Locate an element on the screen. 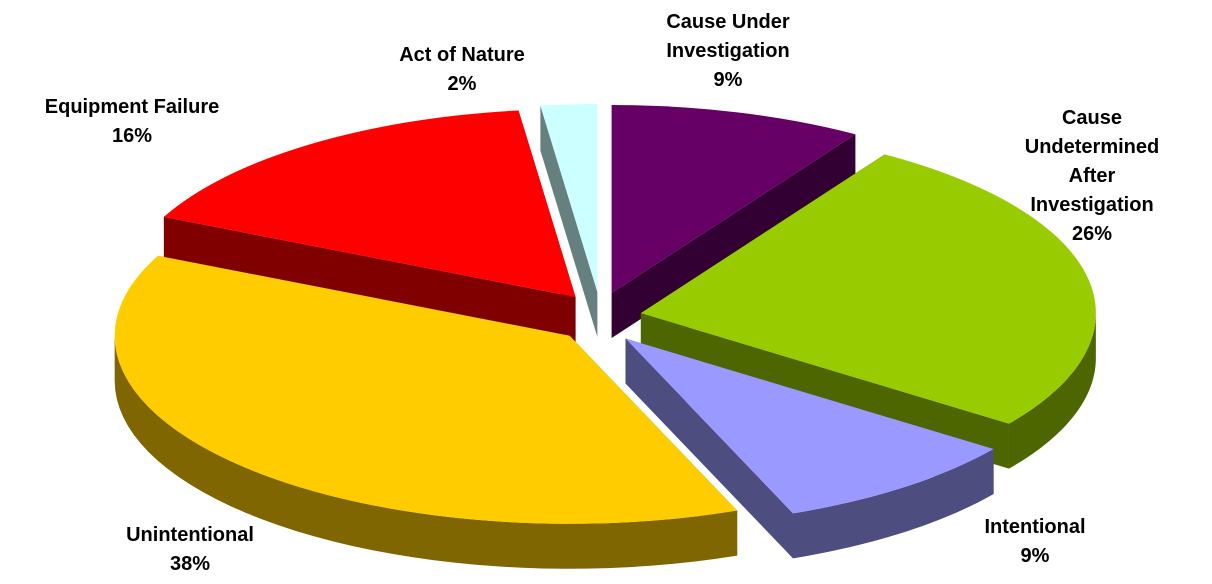 The width and height of the screenshot is (1212, 584). slice-label: Cause Under Investigation 9% is located at coordinates (727, 51).